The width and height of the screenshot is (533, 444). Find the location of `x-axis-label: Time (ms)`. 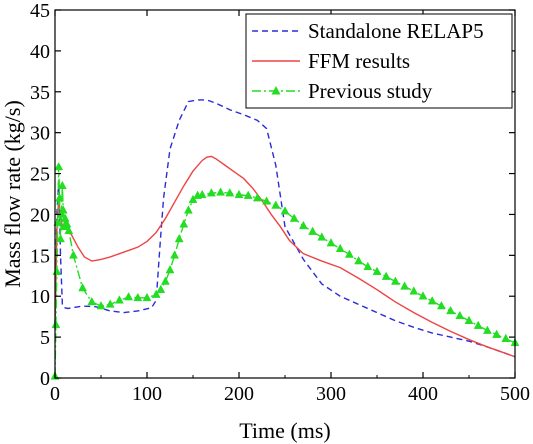

x-axis-label: Time (ms) is located at coordinates (284, 430).